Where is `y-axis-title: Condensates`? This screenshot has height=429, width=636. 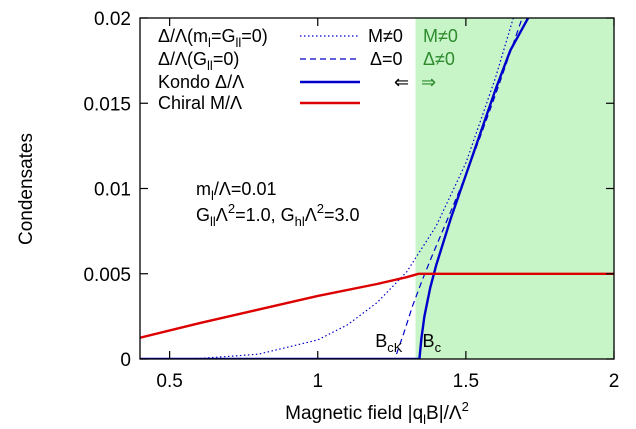 y-axis-title: Condensates is located at coordinates (26, 189).